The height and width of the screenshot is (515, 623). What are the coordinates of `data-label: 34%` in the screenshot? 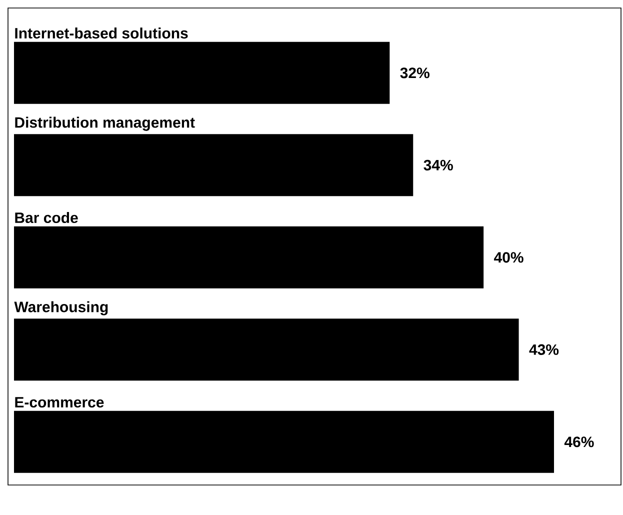 It's located at (438, 165).